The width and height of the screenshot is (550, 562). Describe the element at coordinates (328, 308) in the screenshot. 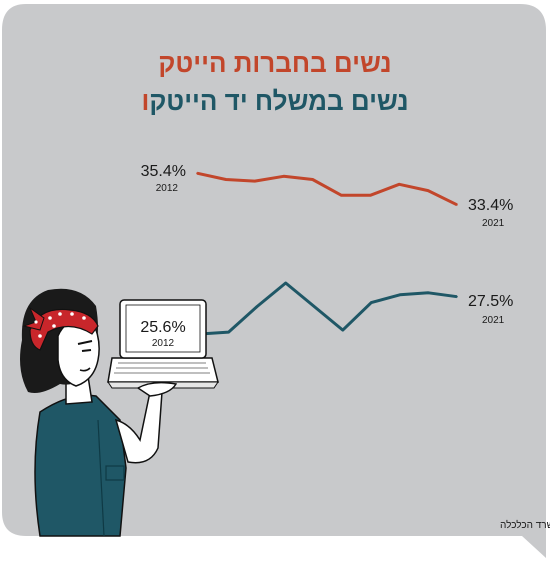

I see `series-2-line` at that location.